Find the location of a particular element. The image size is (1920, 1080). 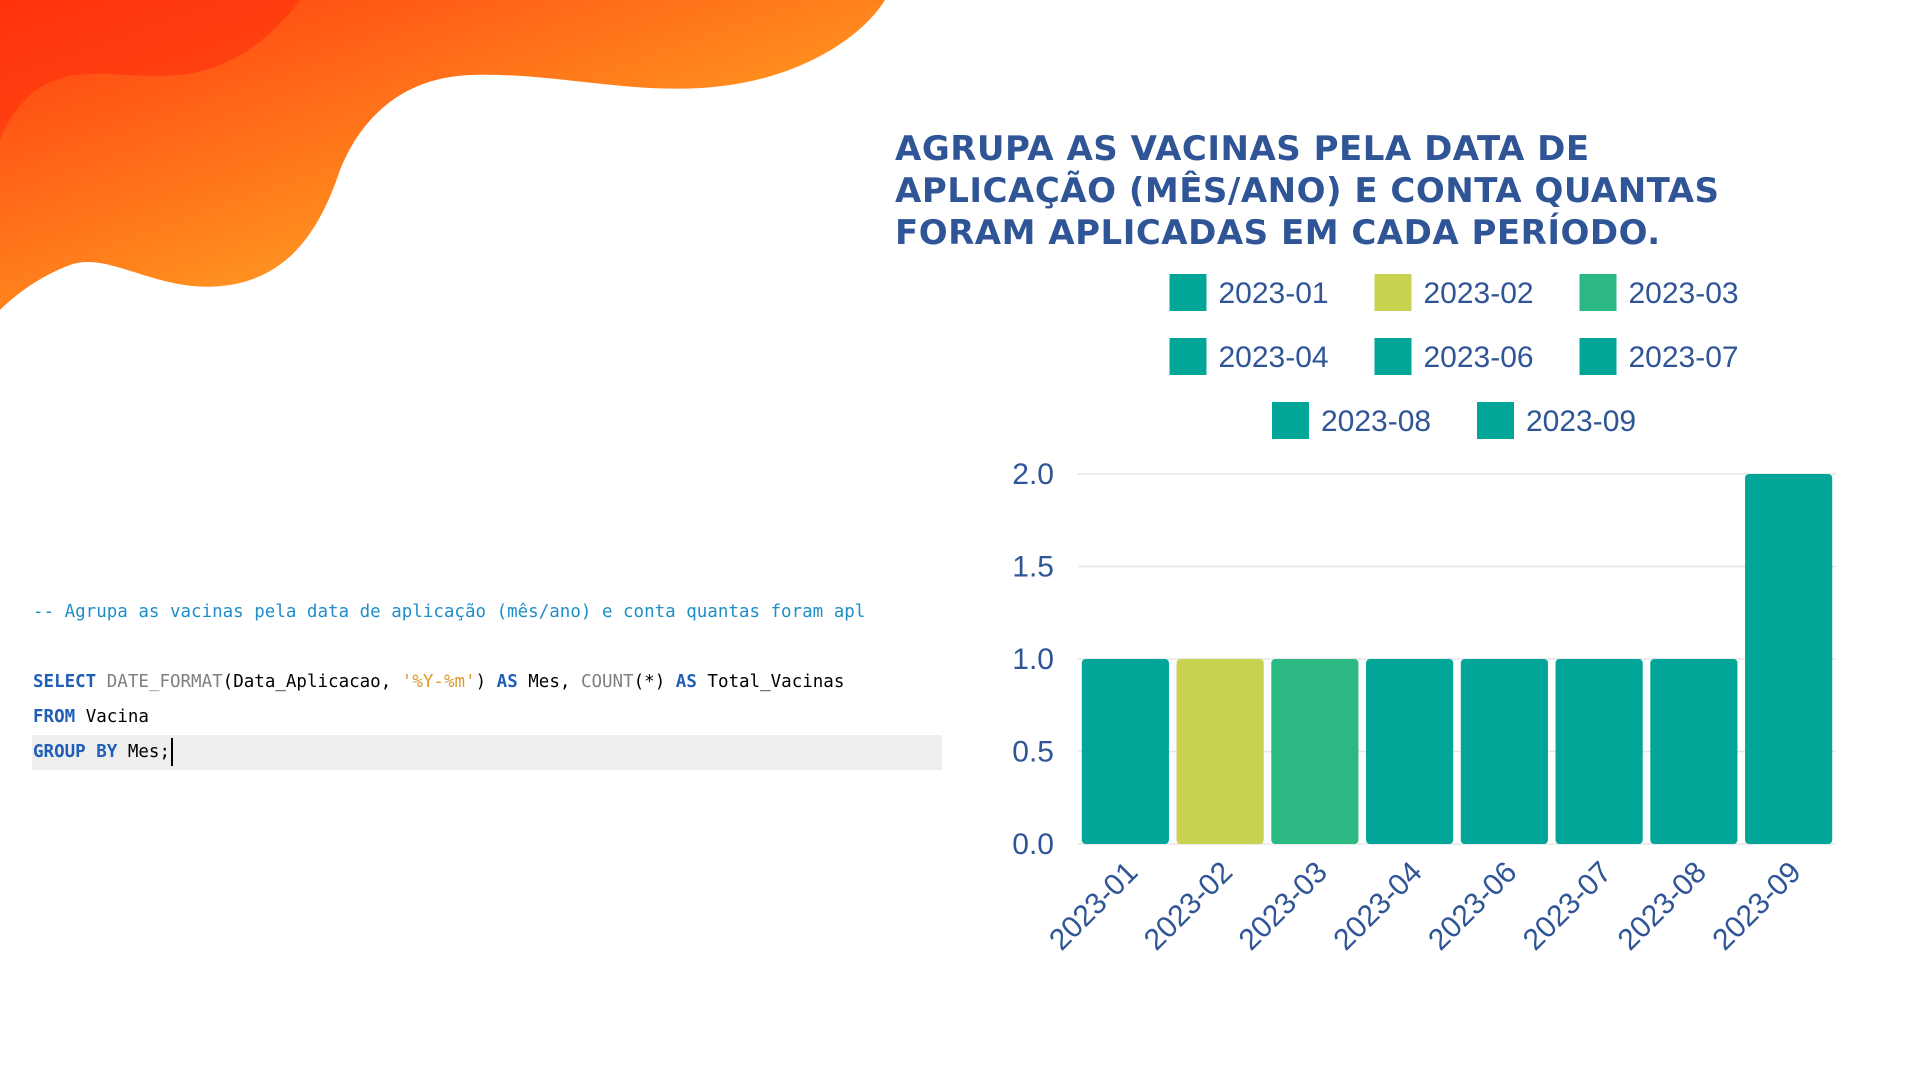

y-tick-label: 1.5 is located at coordinates (1033, 567).